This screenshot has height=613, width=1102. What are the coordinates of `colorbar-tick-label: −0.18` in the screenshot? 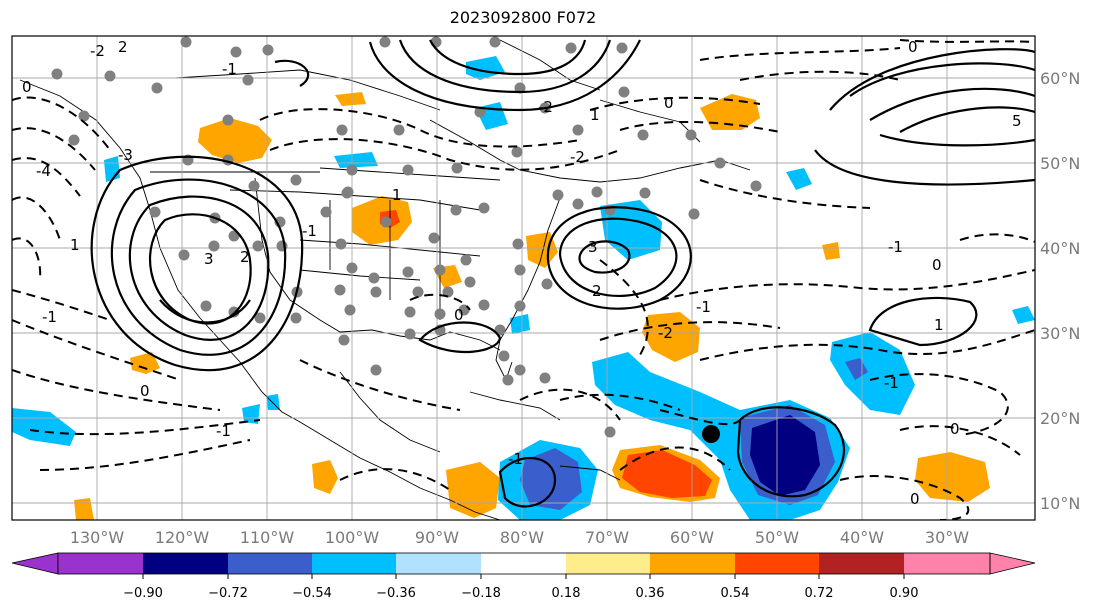 It's located at (481, 593).